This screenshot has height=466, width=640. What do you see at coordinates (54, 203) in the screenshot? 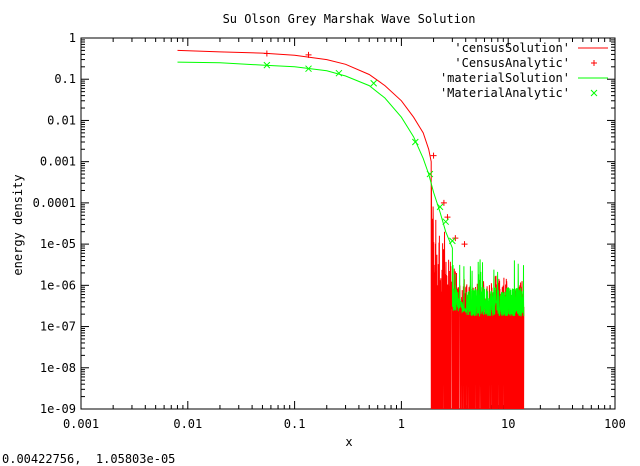
I see `y-tick-label: 0.0001` at bounding box center [54, 203].